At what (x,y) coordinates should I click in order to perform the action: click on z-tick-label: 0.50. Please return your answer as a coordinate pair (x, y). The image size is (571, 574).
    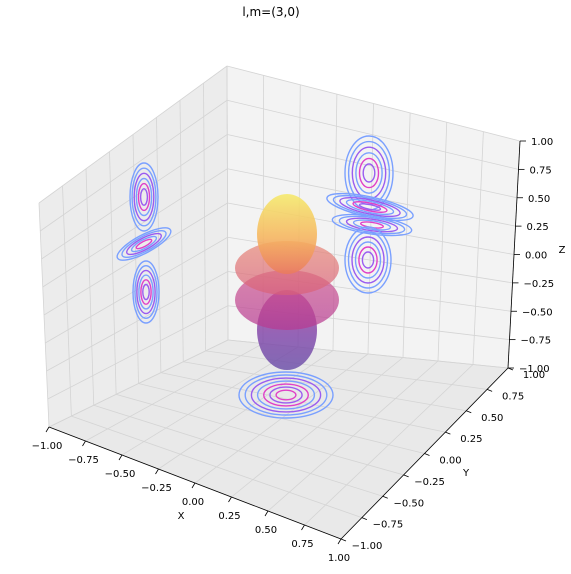
    Looking at the image, I should click on (539, 199).